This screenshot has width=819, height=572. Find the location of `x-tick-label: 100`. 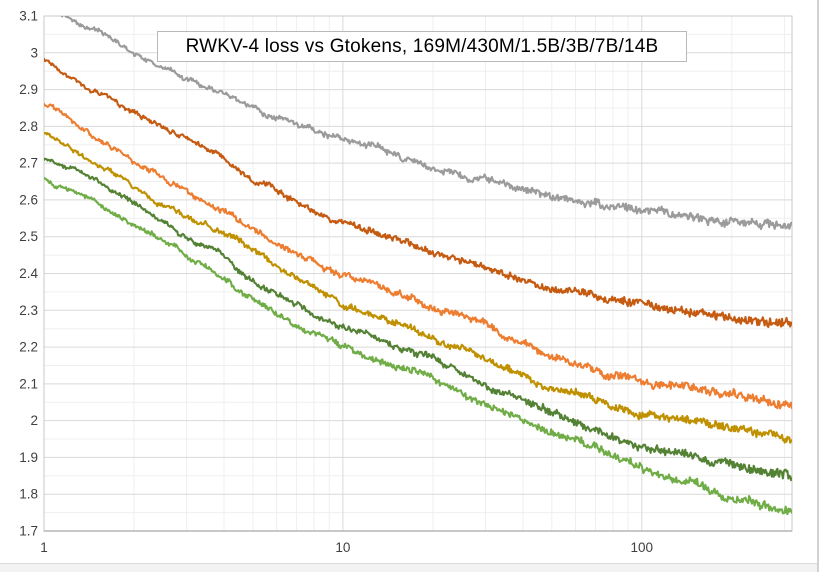

x-tick-label: 100 is located at coordinates (642, 547).